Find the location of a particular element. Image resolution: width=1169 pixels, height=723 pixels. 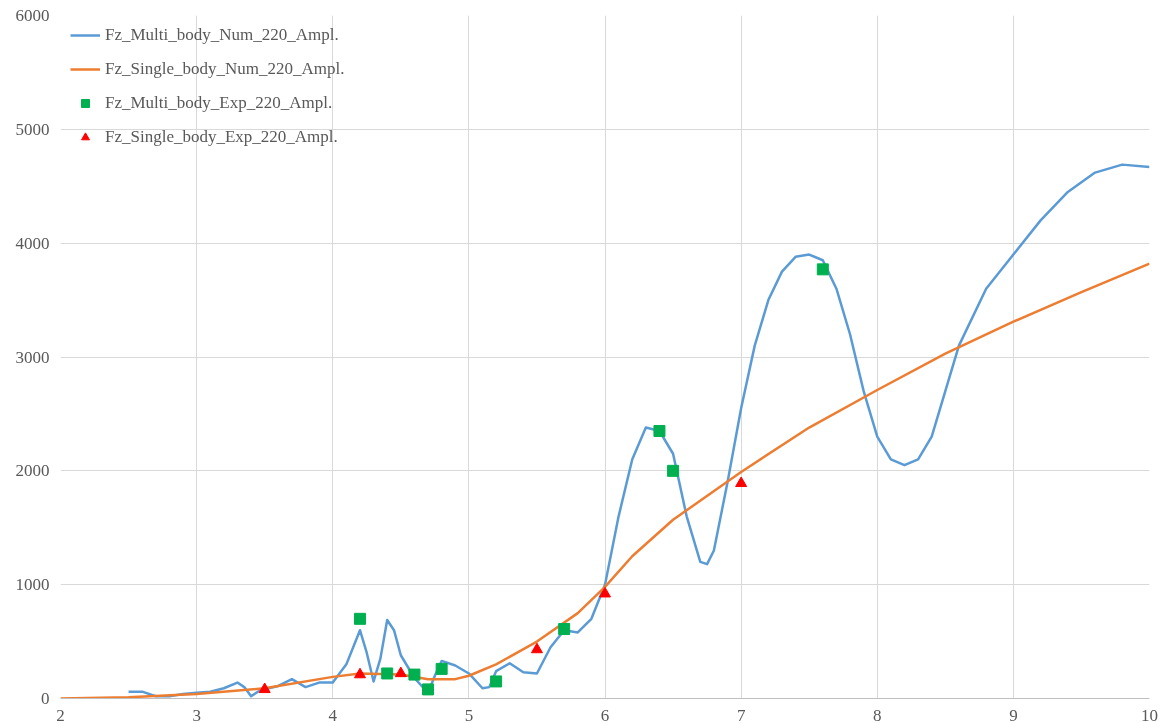

x-tick-label: 3 is located at coordinates (196, 714).